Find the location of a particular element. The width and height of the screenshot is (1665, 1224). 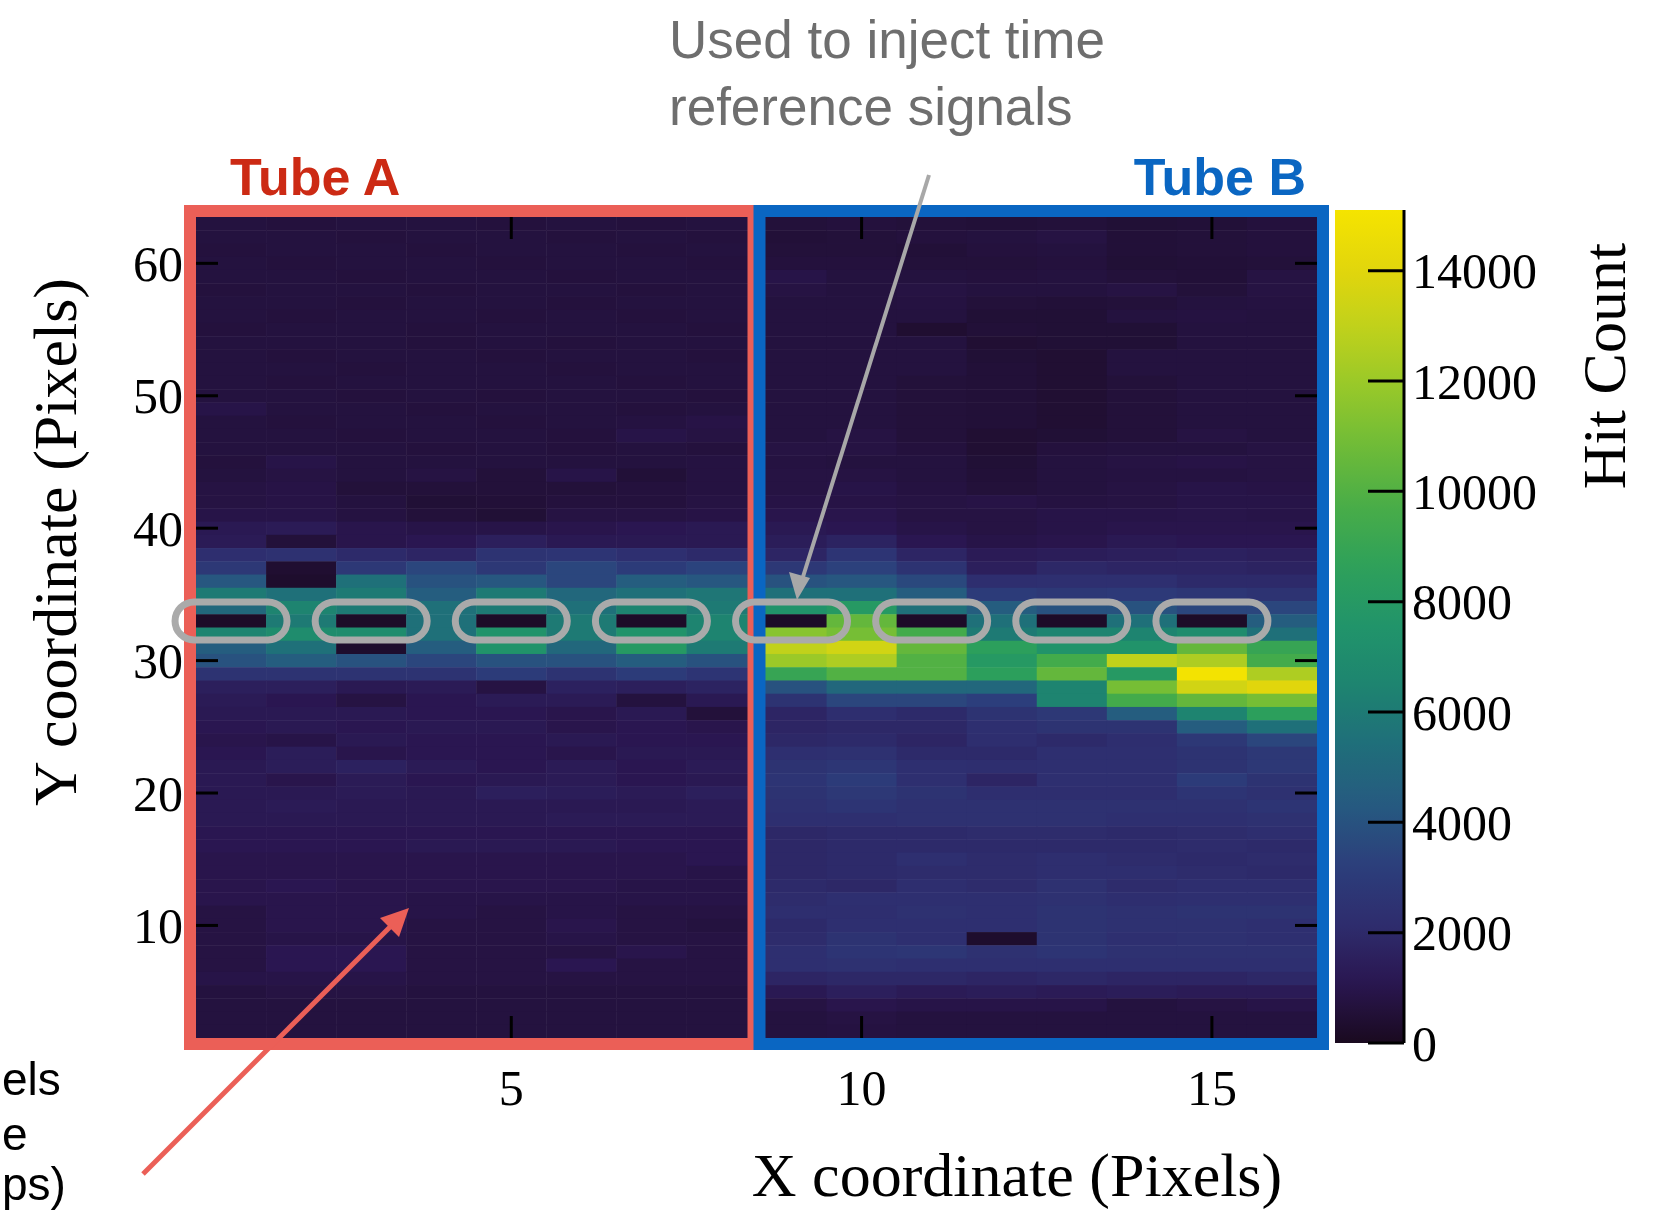

color-bar-label: 4000 is located at coordinates (1462, 822).